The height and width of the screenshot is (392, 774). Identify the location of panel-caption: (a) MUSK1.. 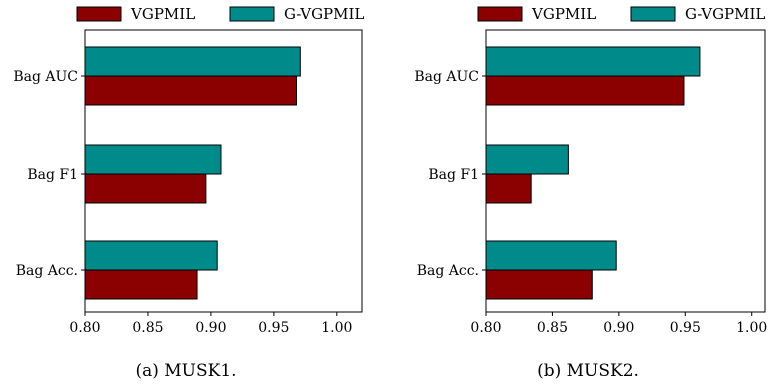
(185, 371).